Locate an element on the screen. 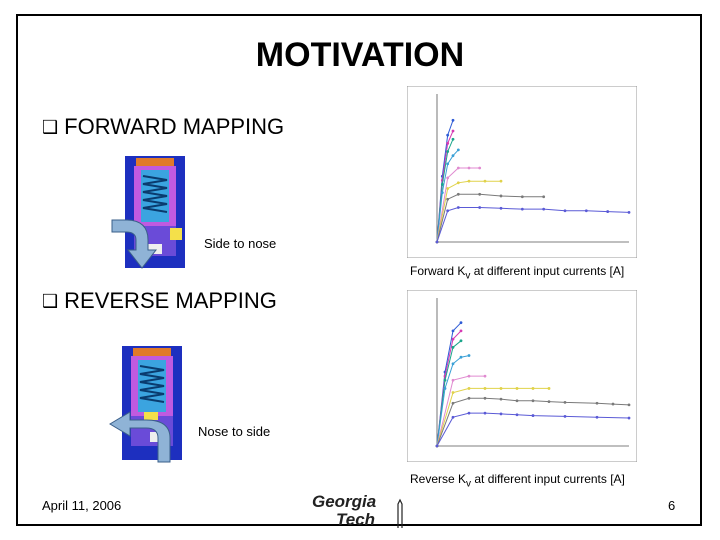  logo-line2: Tech is located at coordinates (355, 519).